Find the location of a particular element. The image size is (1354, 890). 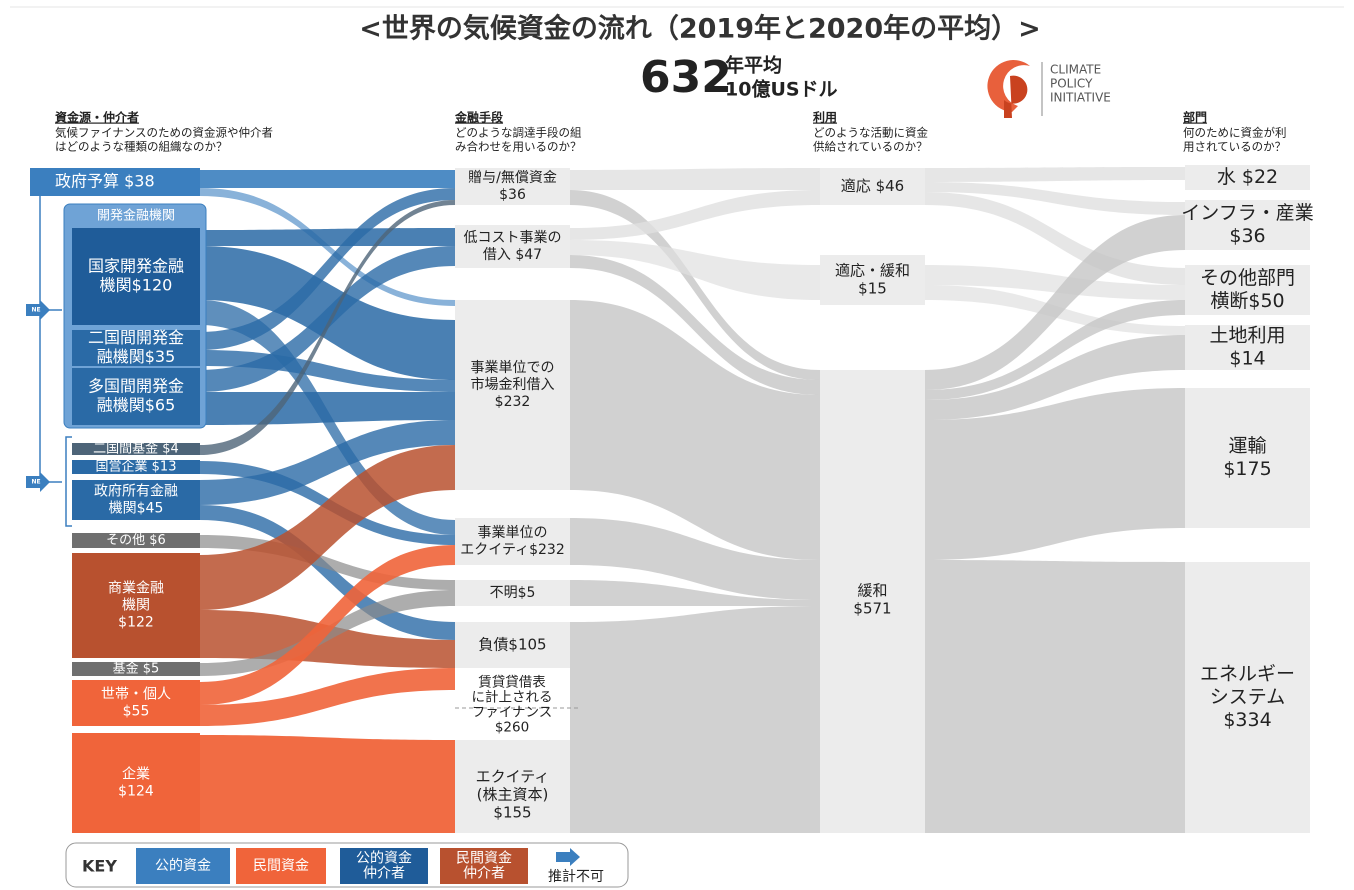

node-label: 負債$105 is located at coordinates (512, 645).